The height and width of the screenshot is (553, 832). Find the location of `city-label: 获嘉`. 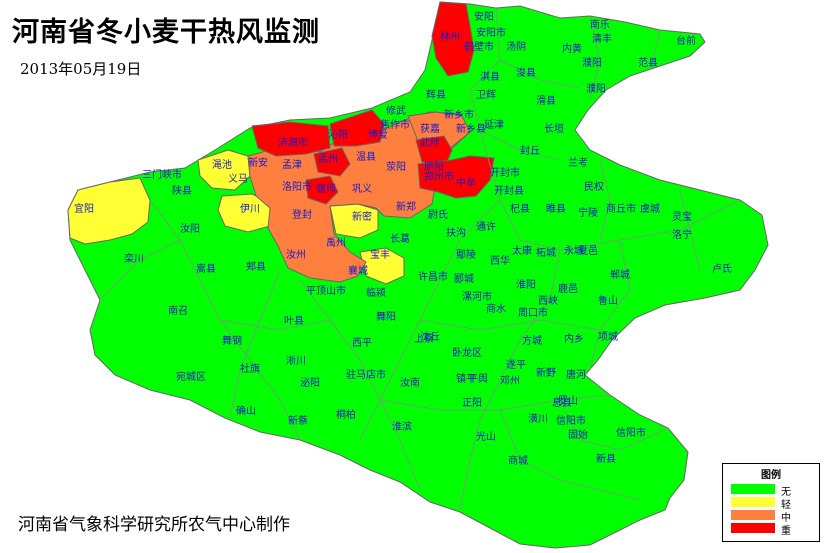

city-label: 获嘉 is located at coordinates (430, 128).